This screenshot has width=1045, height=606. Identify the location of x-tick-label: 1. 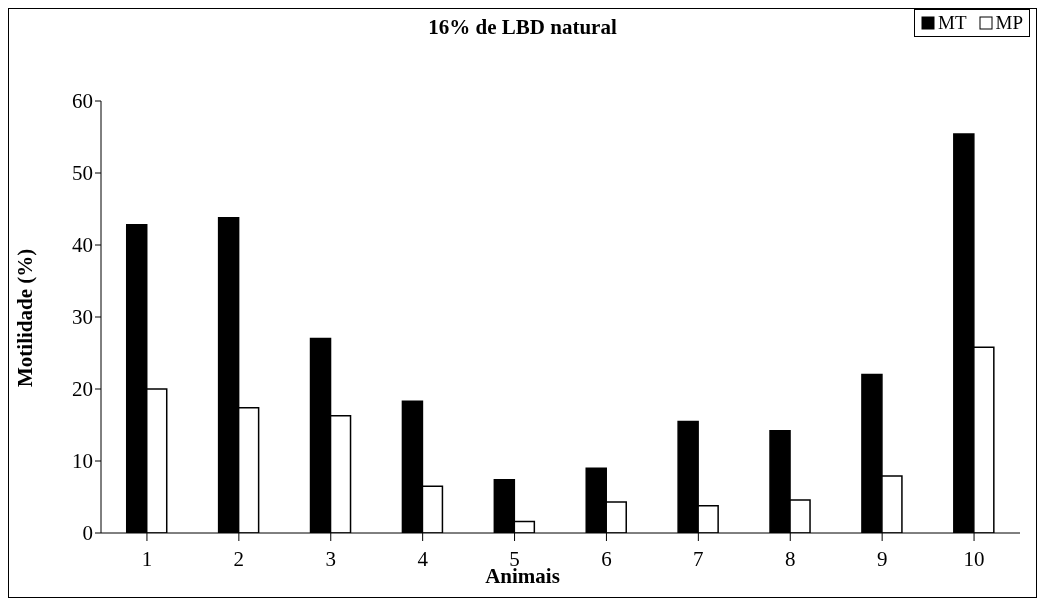
(147, 558).